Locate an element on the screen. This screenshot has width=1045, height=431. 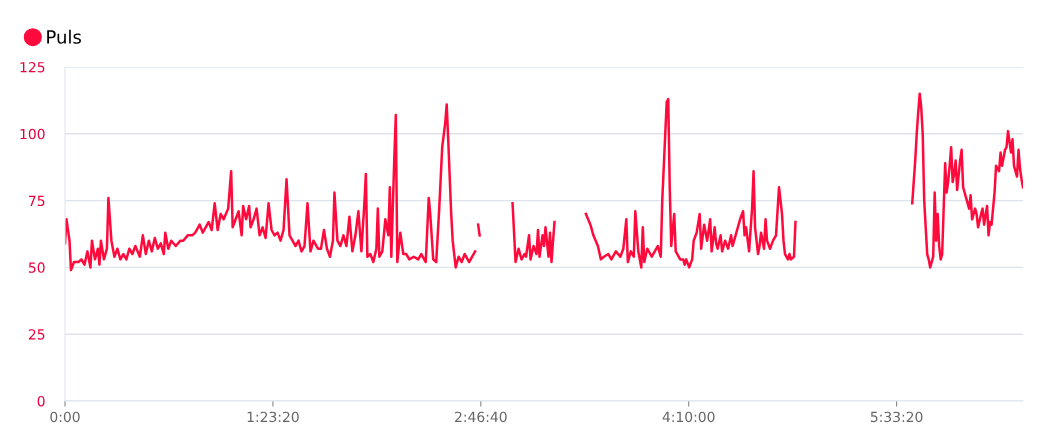
x-tick-label: 5:33:20 is located at coordinates (896, 417).